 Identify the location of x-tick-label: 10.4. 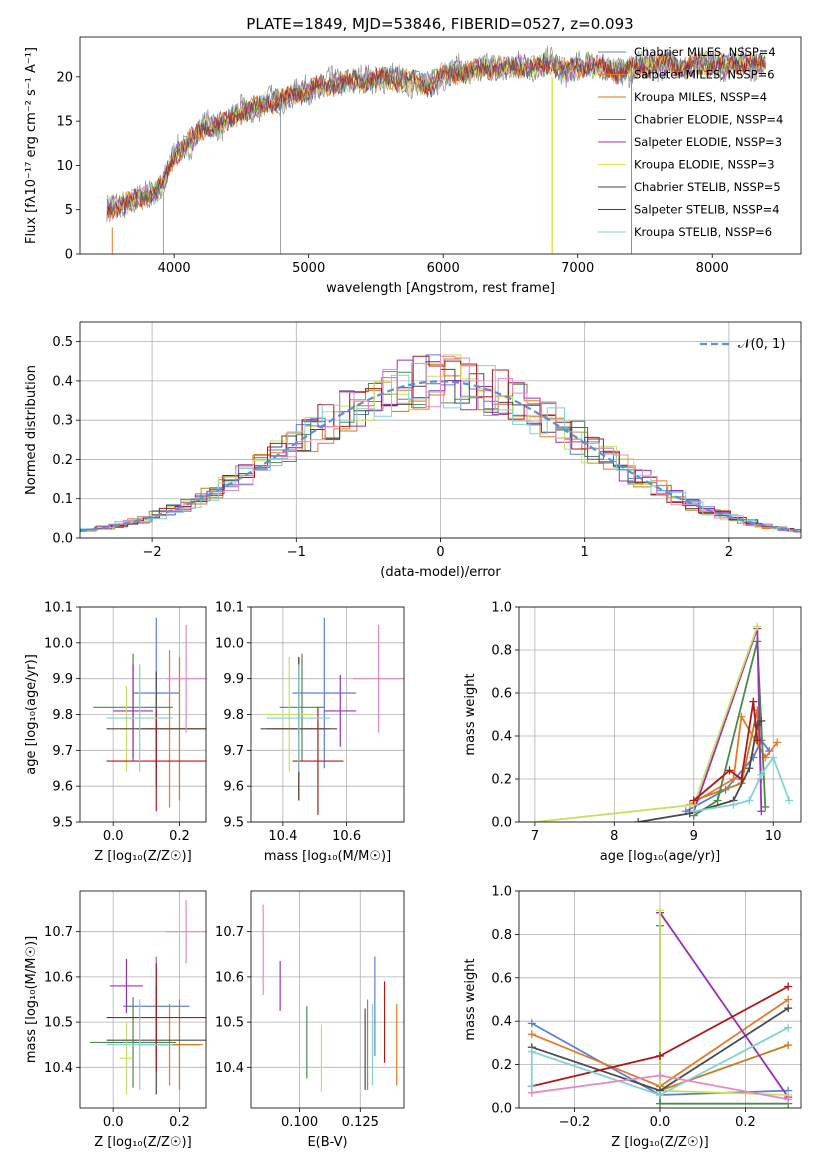
(282, 836).